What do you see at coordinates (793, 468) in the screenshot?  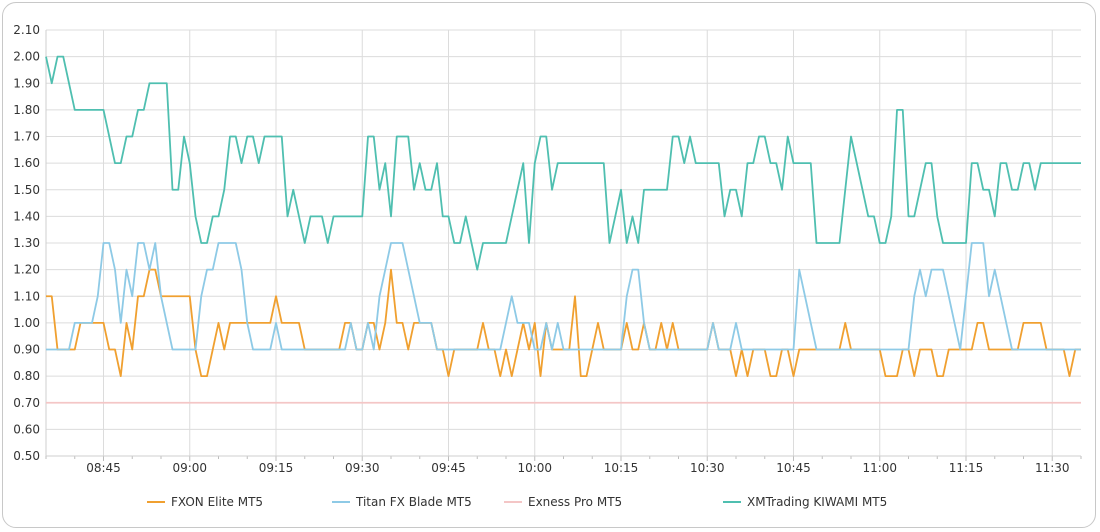 I see `x-tick-label: 10:45` at bounding box center [793, 468].